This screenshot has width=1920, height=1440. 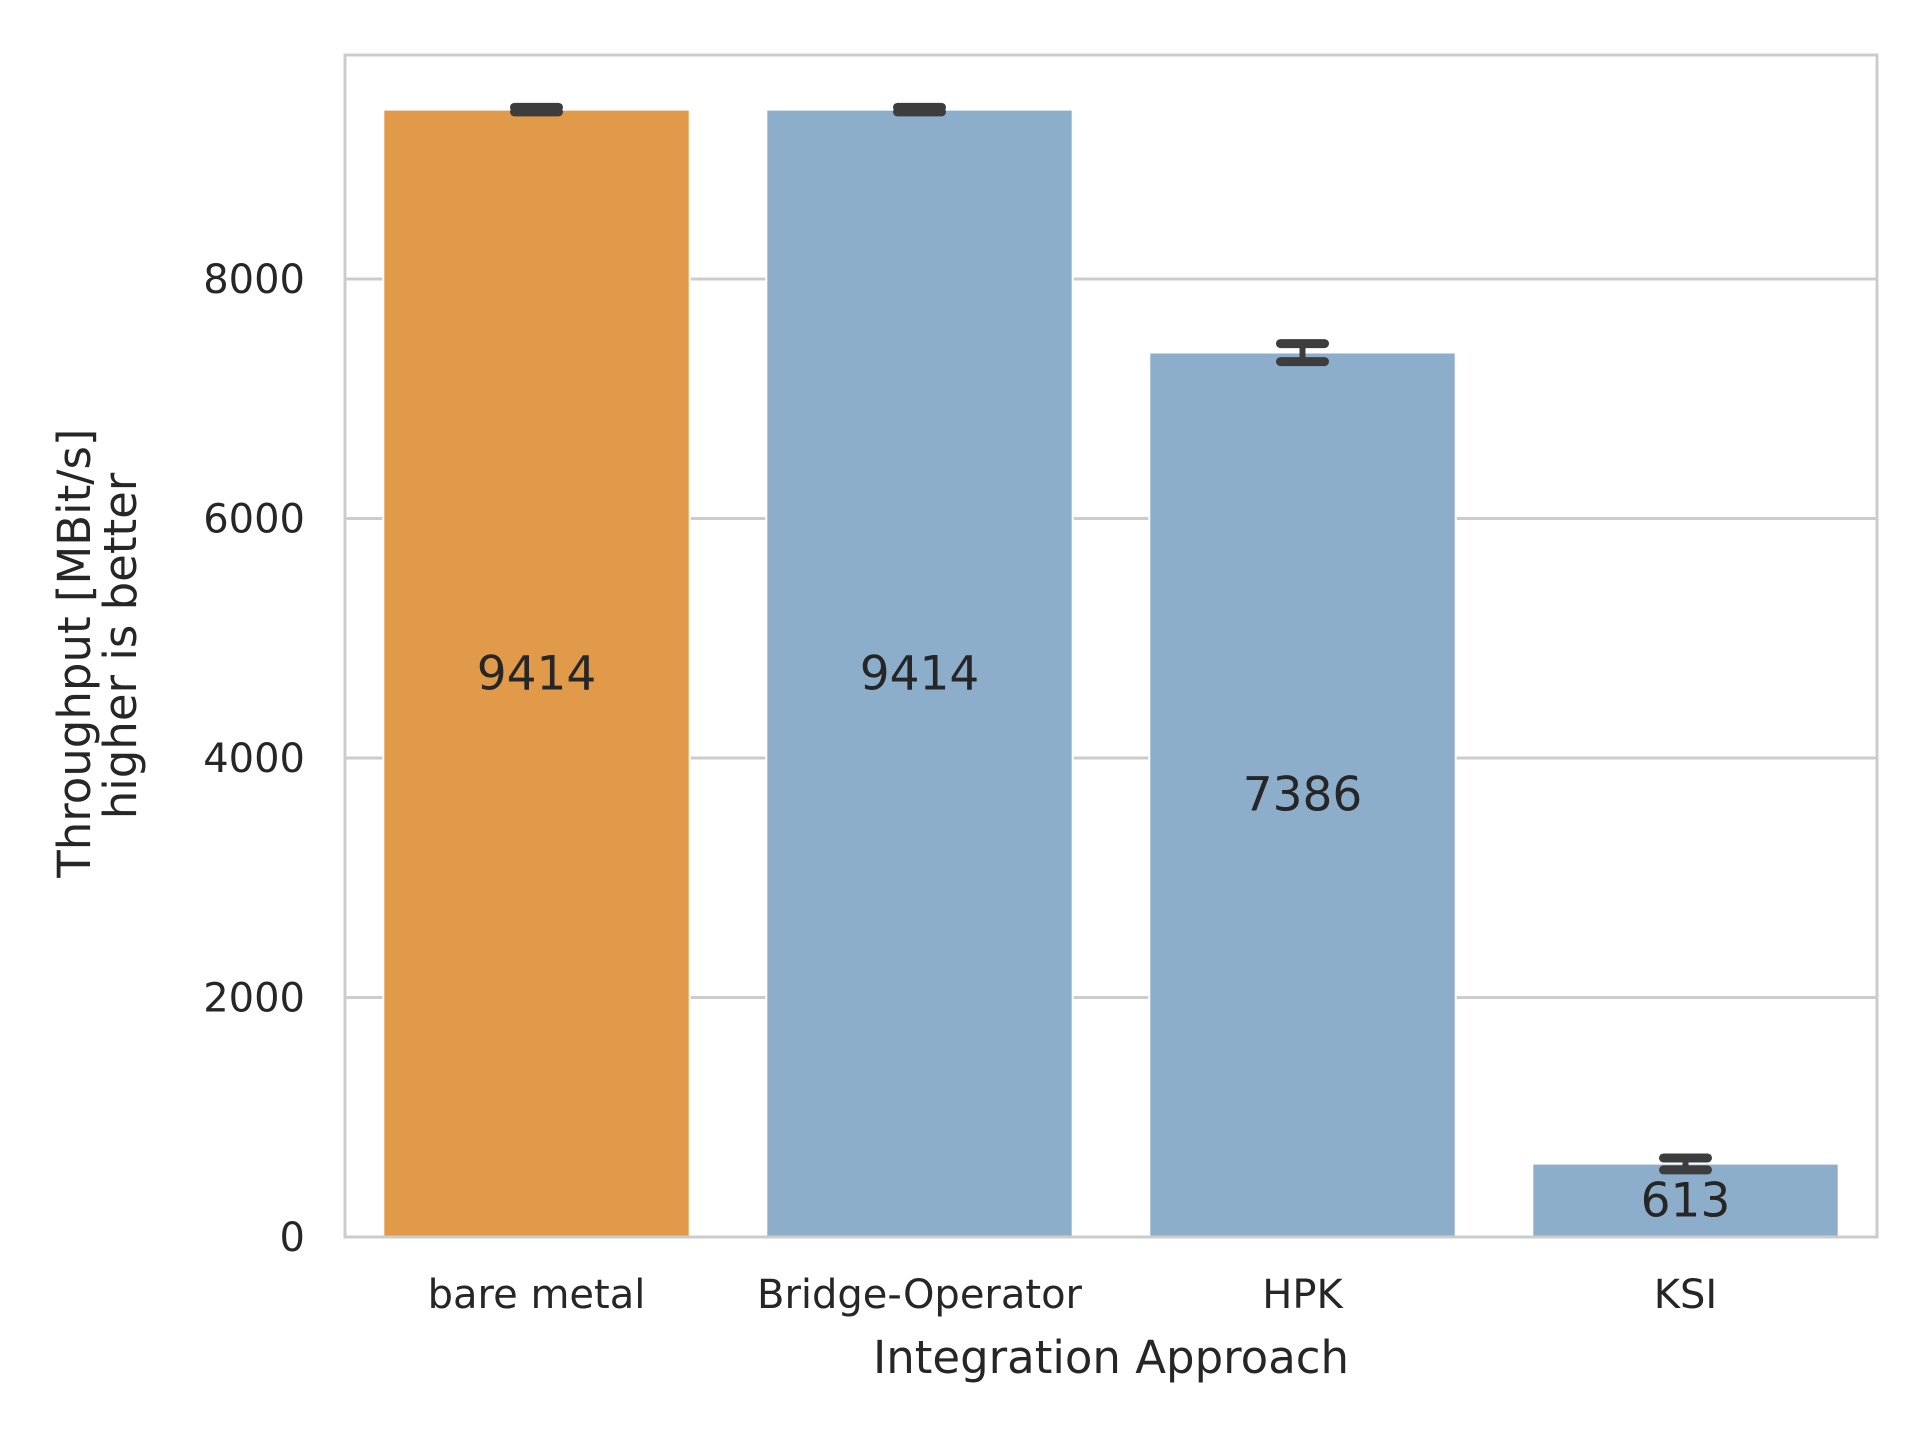 I want to click on x-tick-label: KSI, so click(x=1685, y=1295).